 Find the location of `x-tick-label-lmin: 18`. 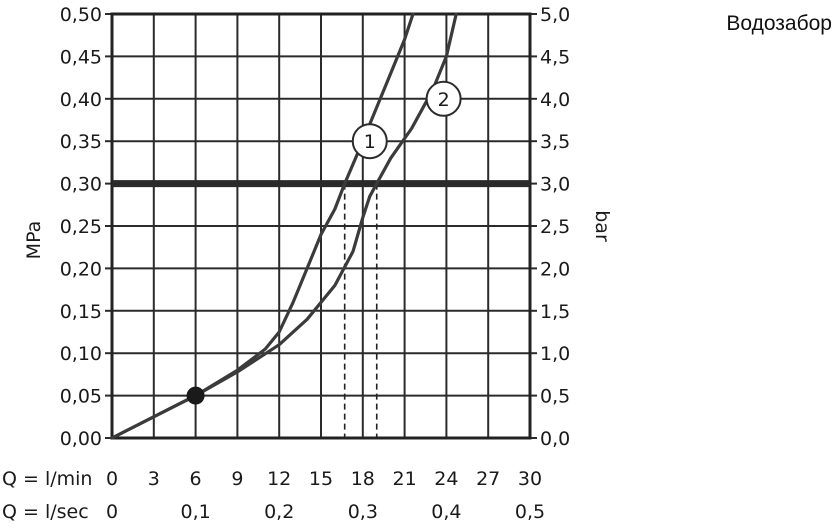

x-tick-label-lmin: 18 is located at coordinates (363, 479).